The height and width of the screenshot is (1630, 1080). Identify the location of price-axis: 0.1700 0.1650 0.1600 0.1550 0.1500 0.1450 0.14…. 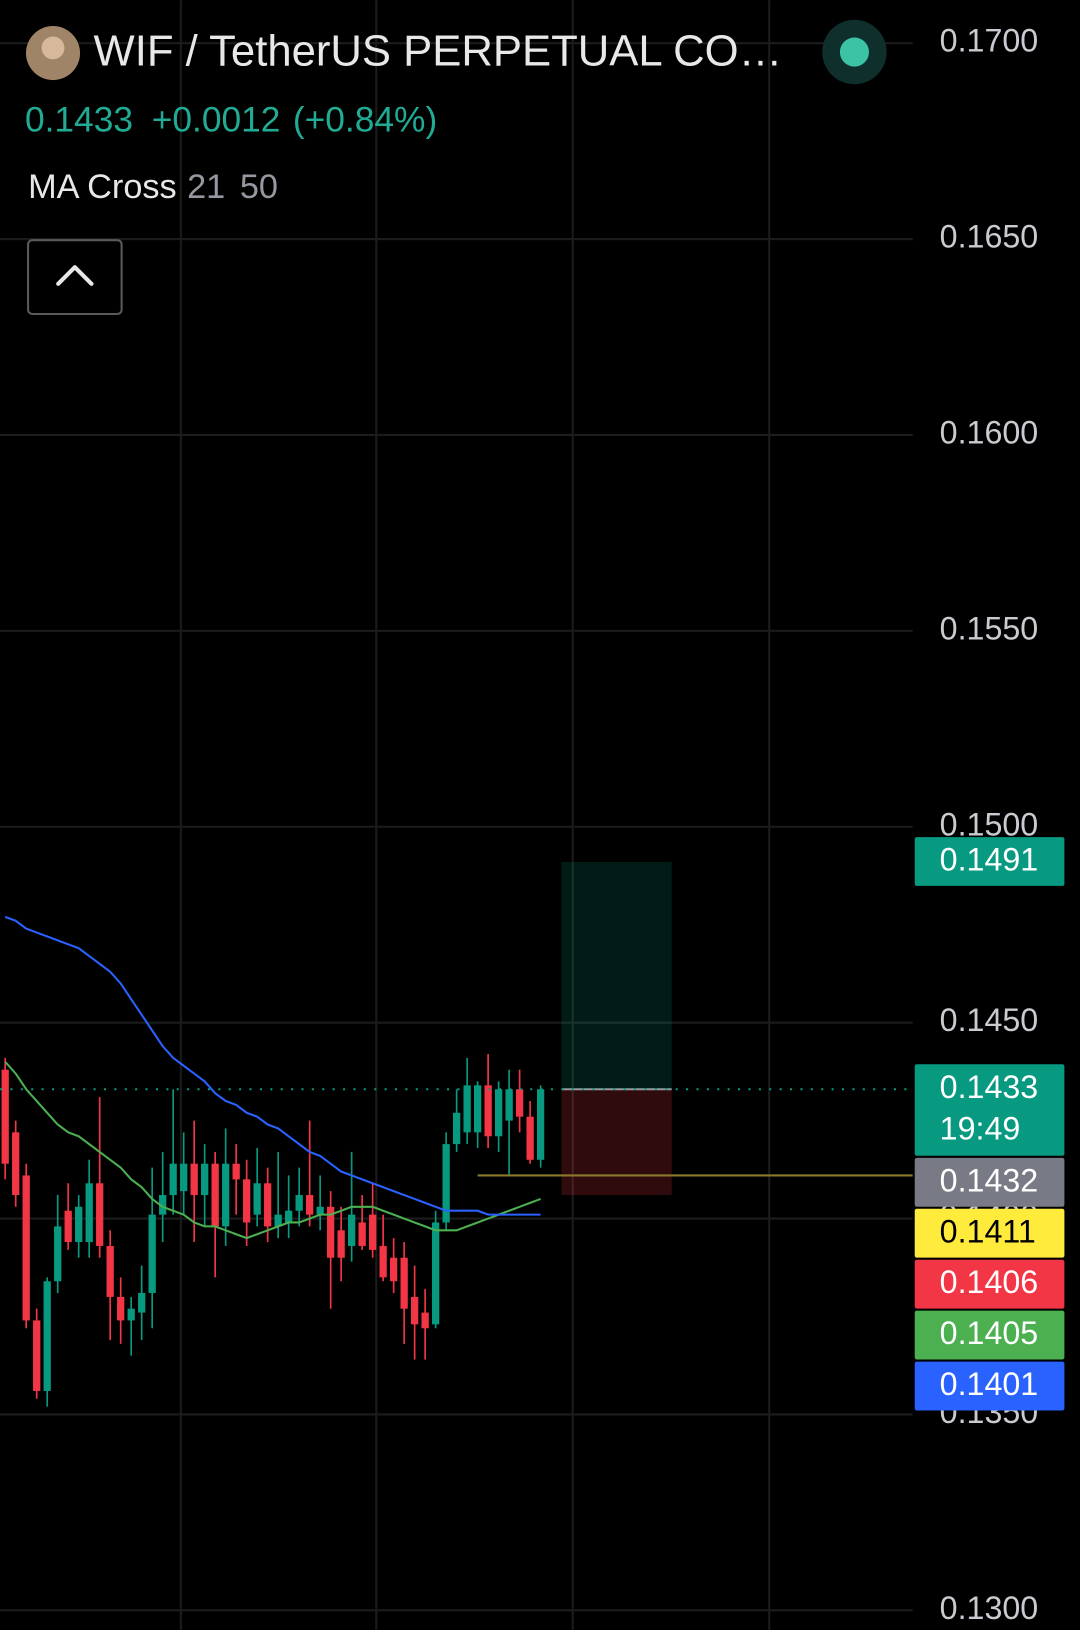
(989, 824).